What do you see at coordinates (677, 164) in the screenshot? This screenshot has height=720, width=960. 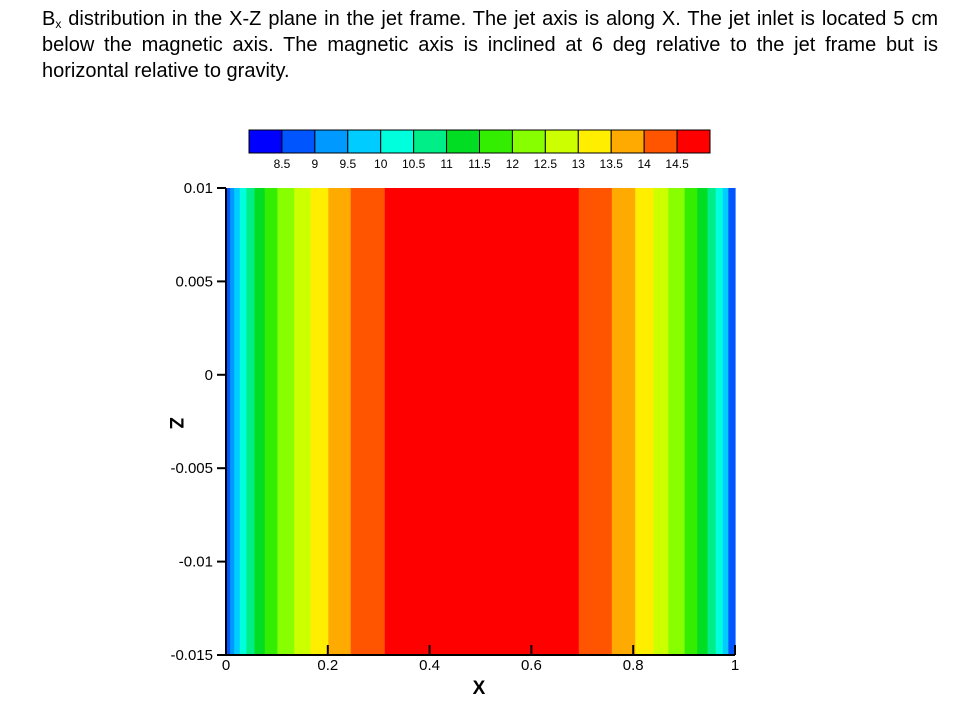 I see `legend-label-12: 14.5` at bounding box center [677, 164].